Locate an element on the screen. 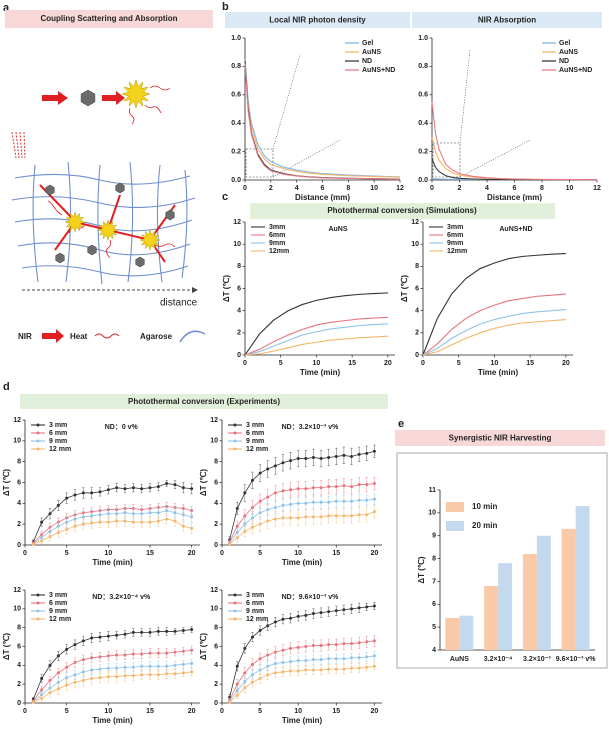 The height and width of the screenshot is (729, 609). y-tick-label: 1.0 is located at coordinates (423, 38).